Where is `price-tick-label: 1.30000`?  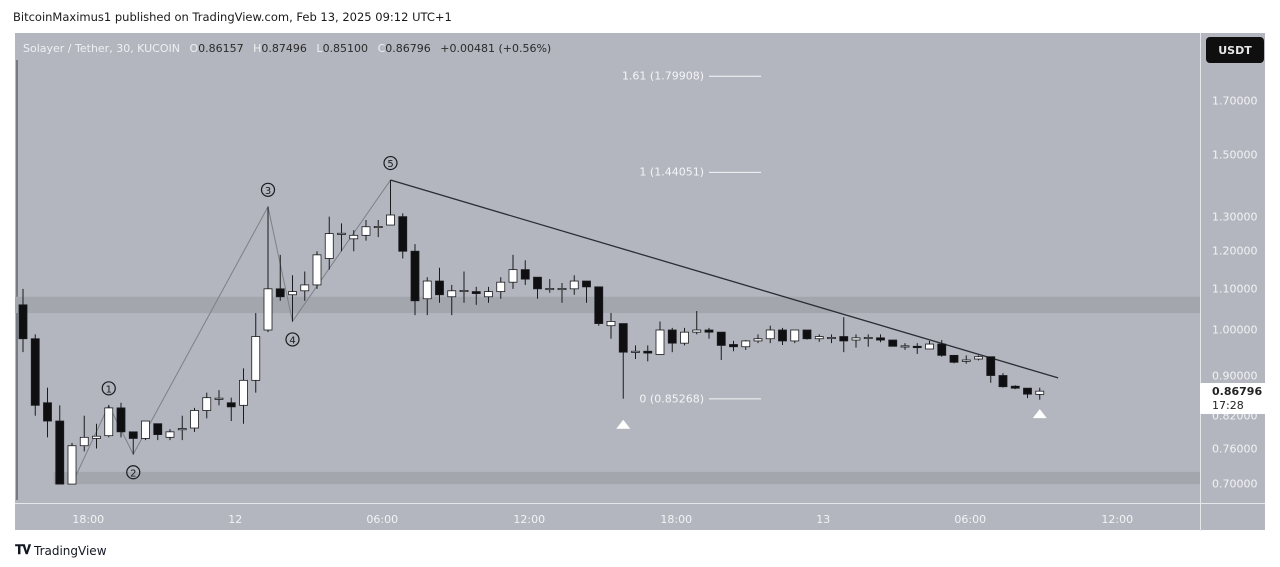
price-tick-label: 1.30000 is located at coordinates (1235, 217).